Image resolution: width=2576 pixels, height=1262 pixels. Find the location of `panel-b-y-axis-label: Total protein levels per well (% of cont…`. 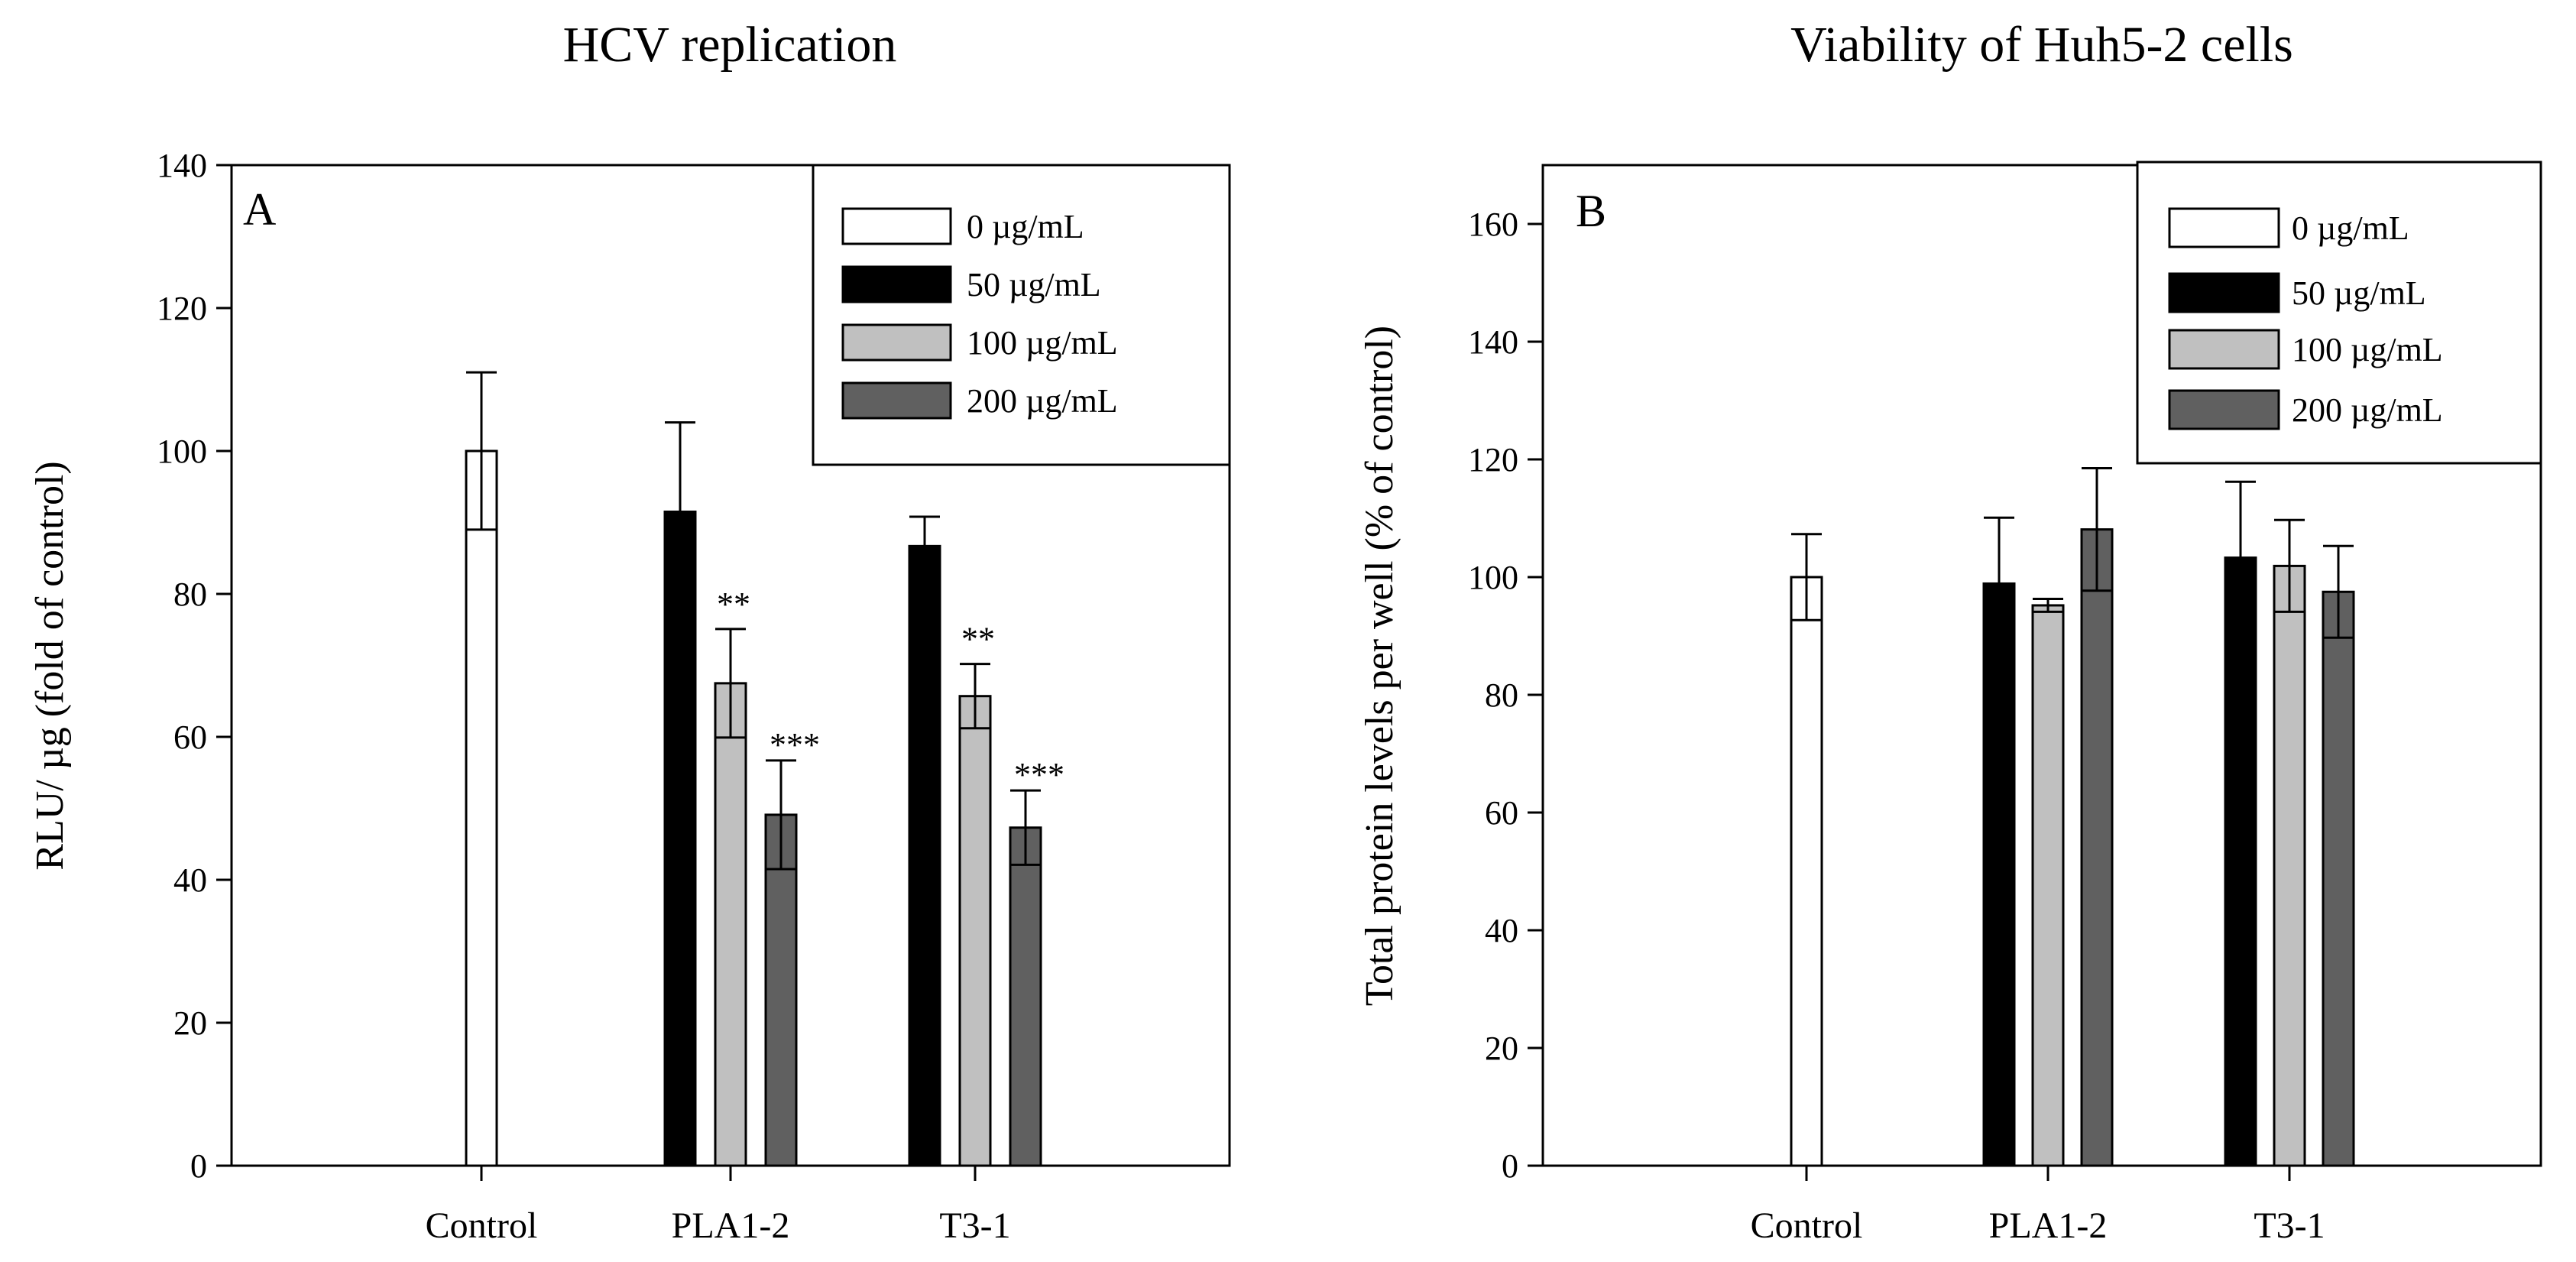

panel-b-y-axis-label: Total protein levels per well (% of cont… is located at coordinates (1380, 666).